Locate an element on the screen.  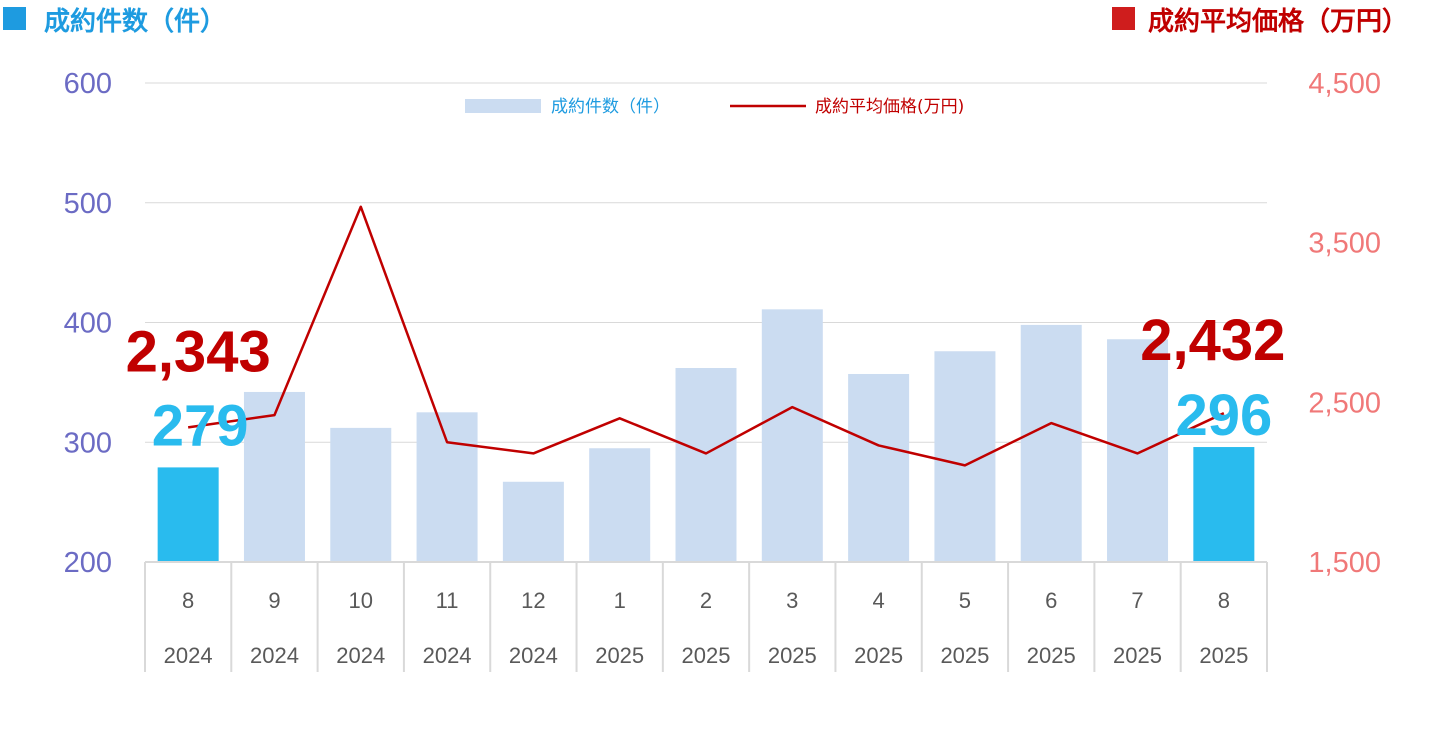
y-left-tick-label: 400 is located at coordinates (88, 324).